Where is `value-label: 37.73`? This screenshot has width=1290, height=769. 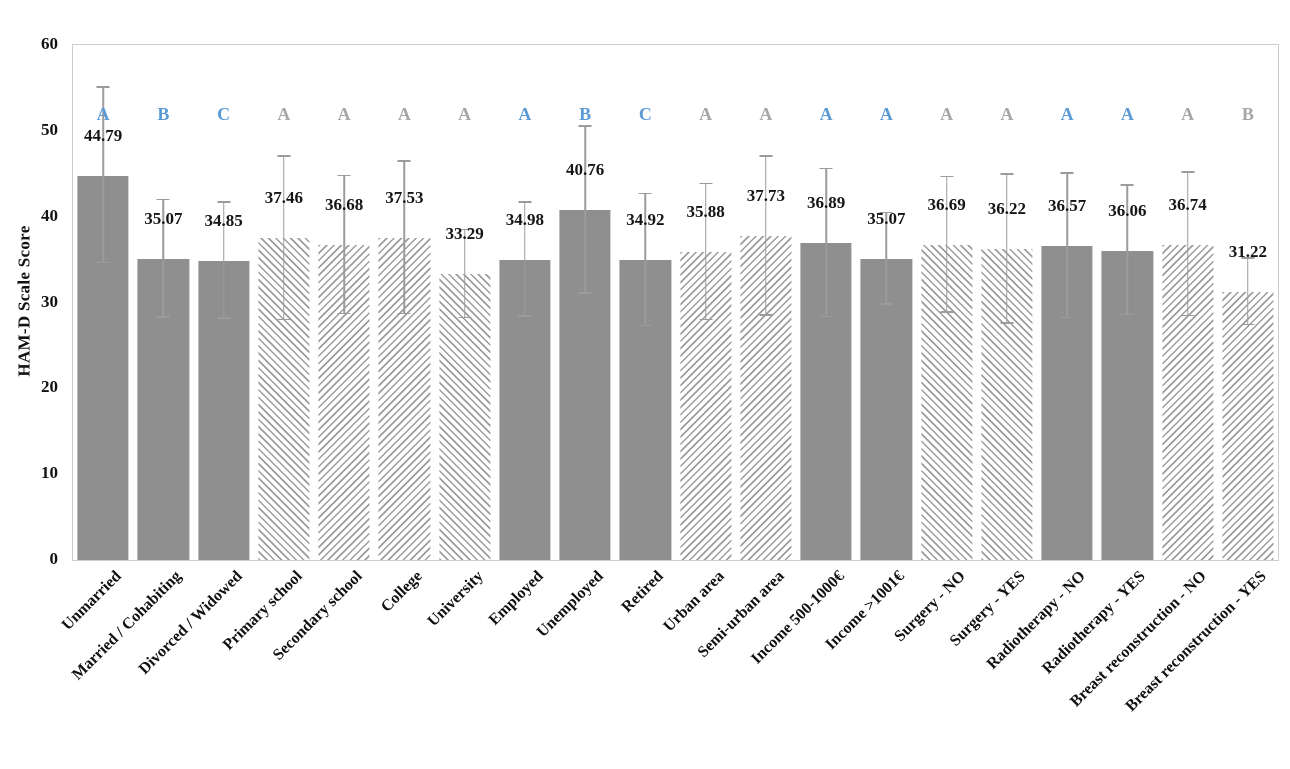
value-label: 37.73 is located at coordinates (765, 196).